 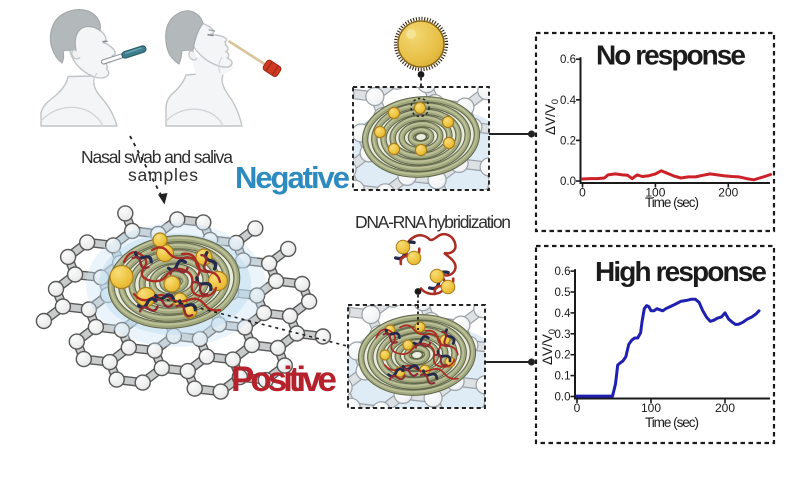 I want to click on svg-text: Nasal swab and saliva, so click(x=157, y=157).